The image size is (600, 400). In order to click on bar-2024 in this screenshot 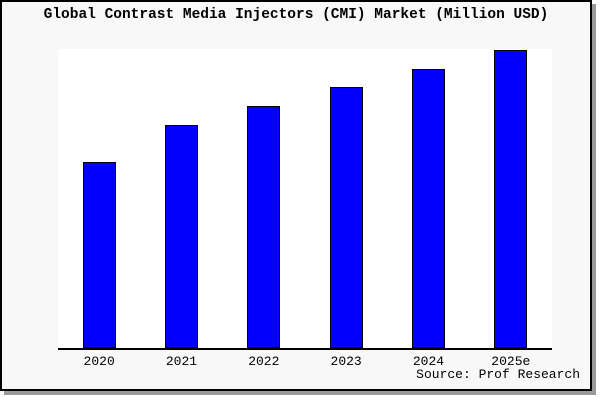, I will do `click(428, 208)`.